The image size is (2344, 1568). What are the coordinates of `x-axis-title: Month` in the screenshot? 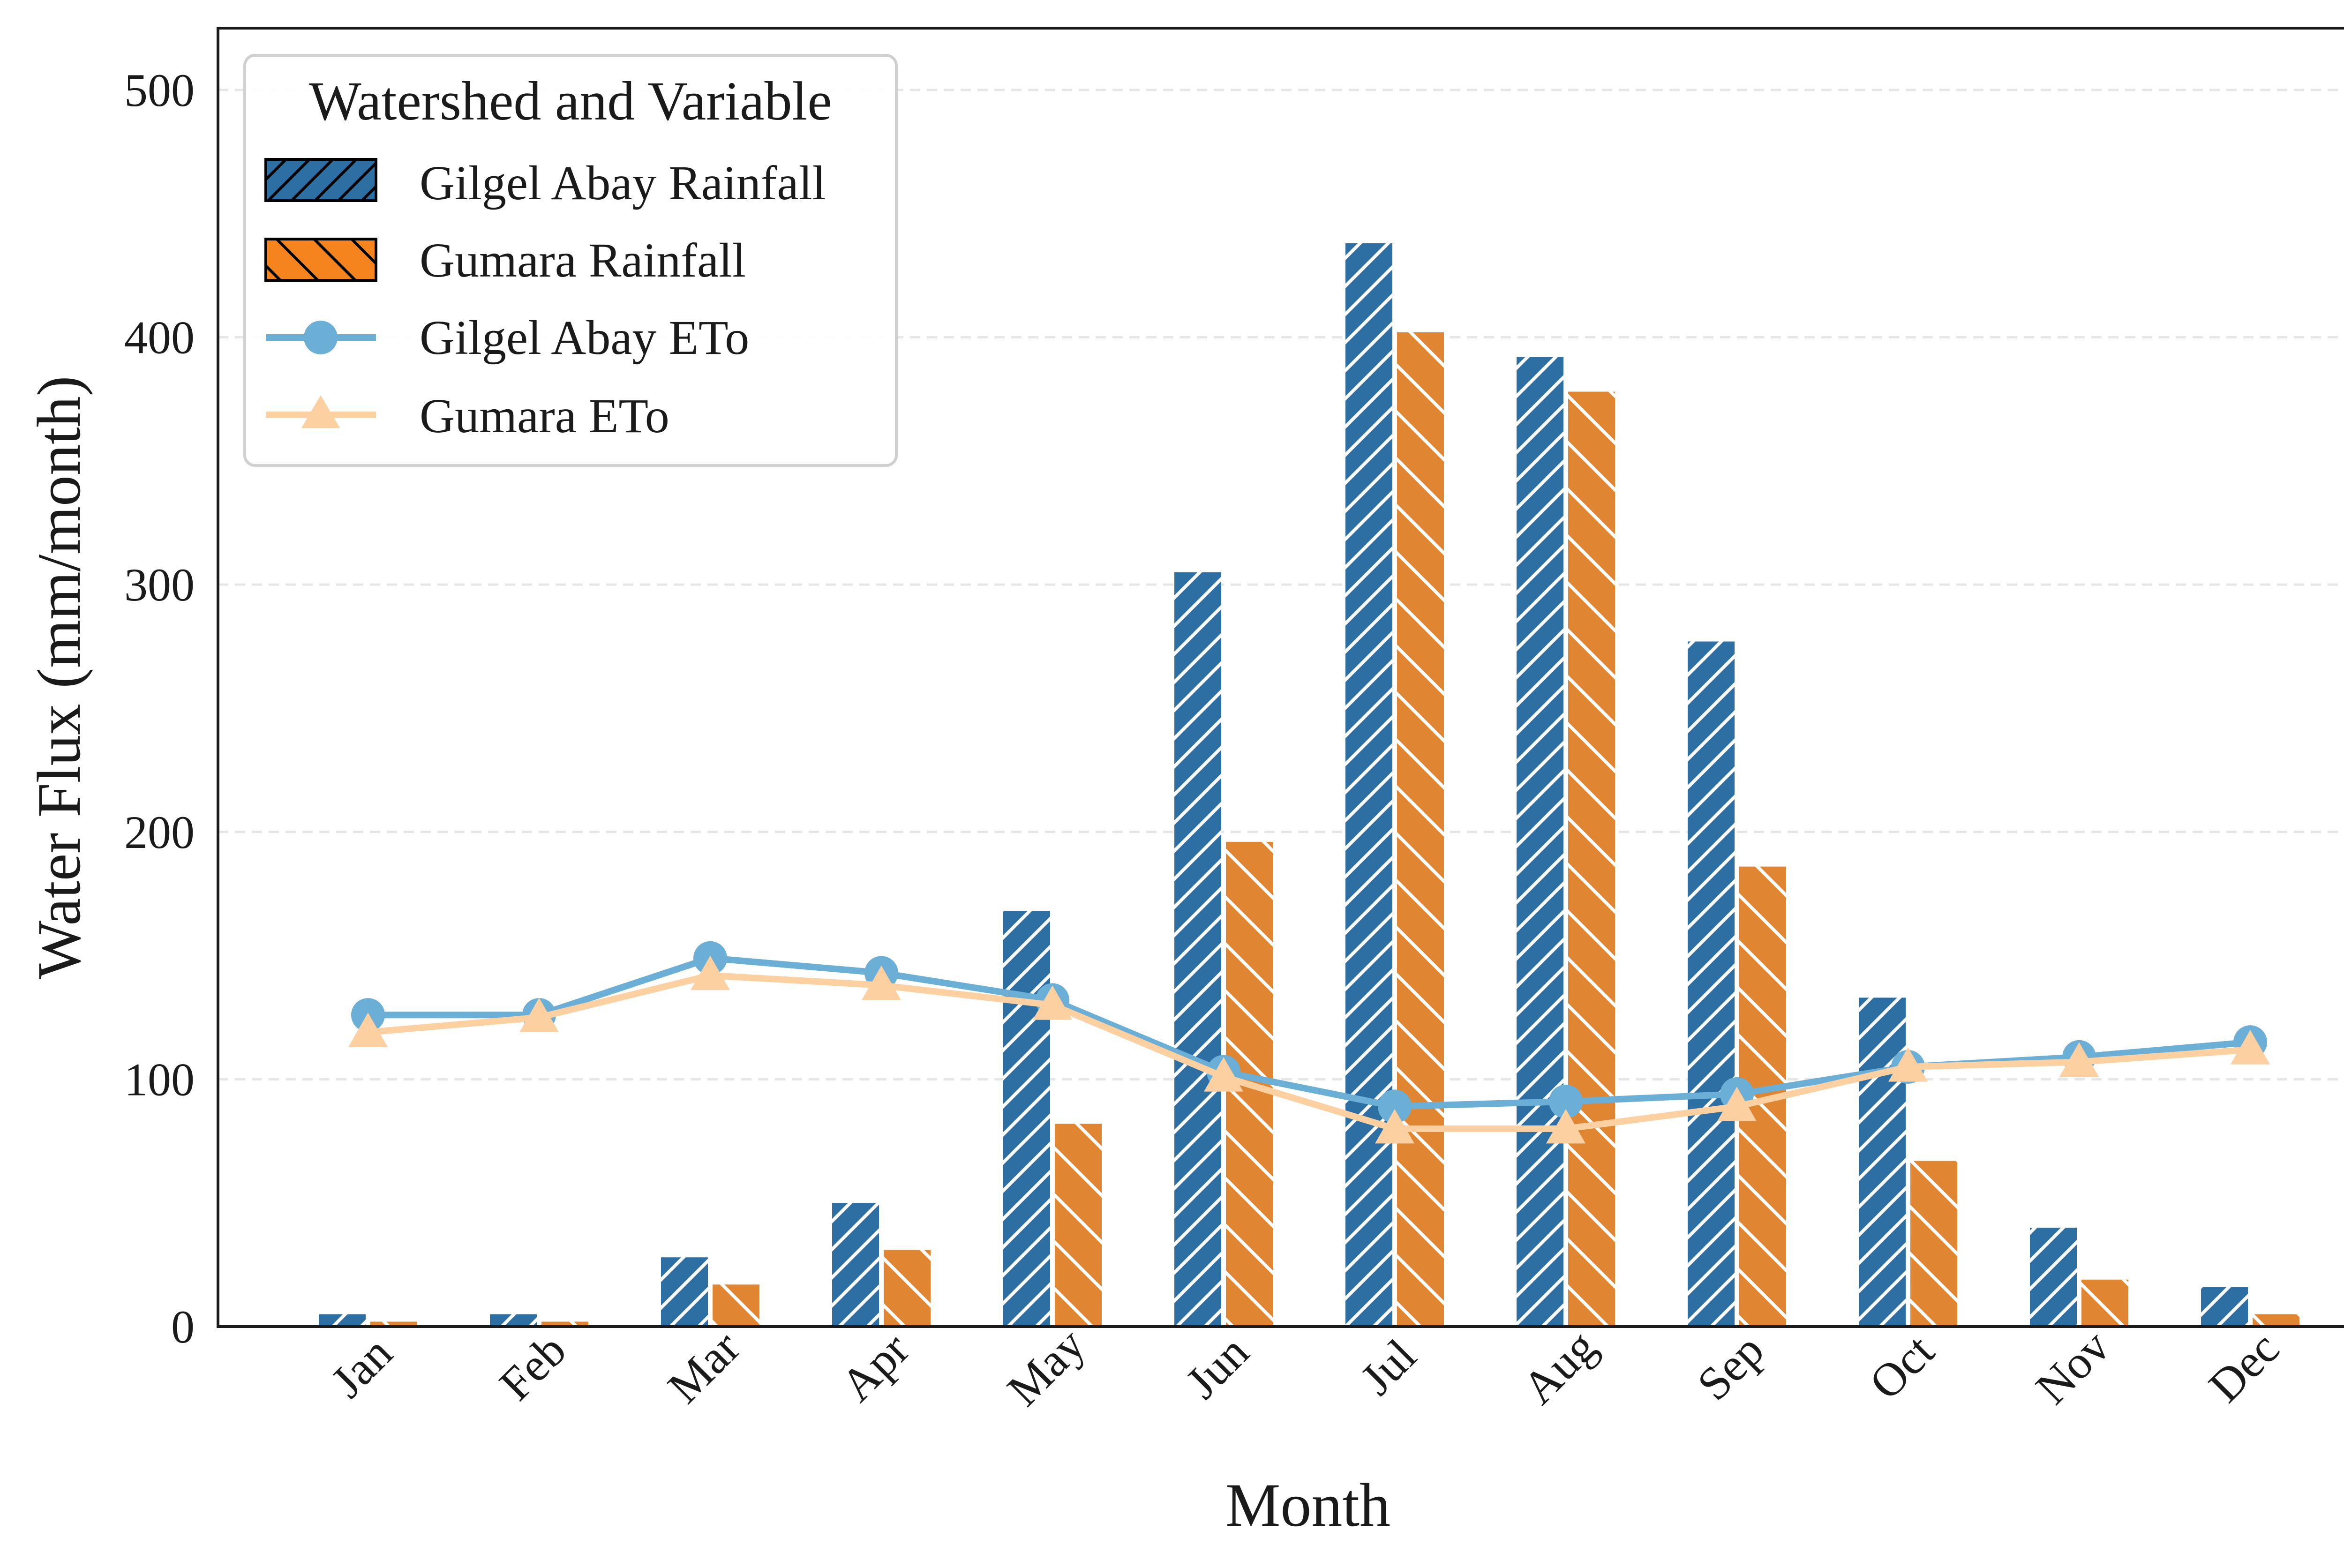 It's located at (1307, 1504).